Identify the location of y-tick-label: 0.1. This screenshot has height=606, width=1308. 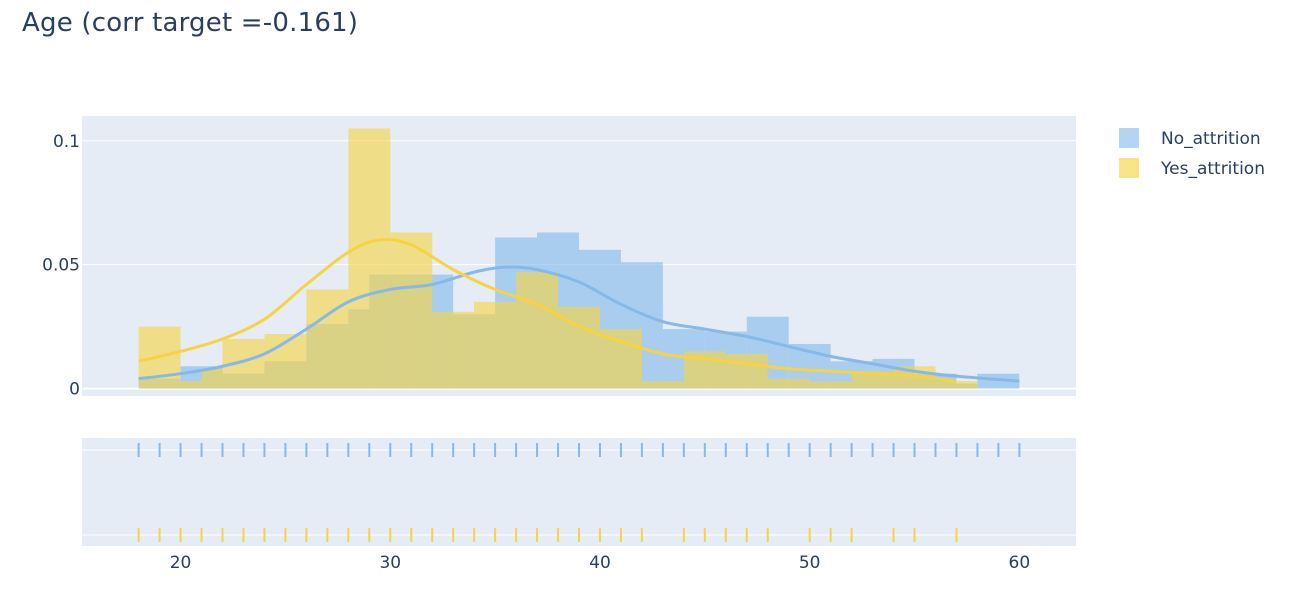
(66, 142).